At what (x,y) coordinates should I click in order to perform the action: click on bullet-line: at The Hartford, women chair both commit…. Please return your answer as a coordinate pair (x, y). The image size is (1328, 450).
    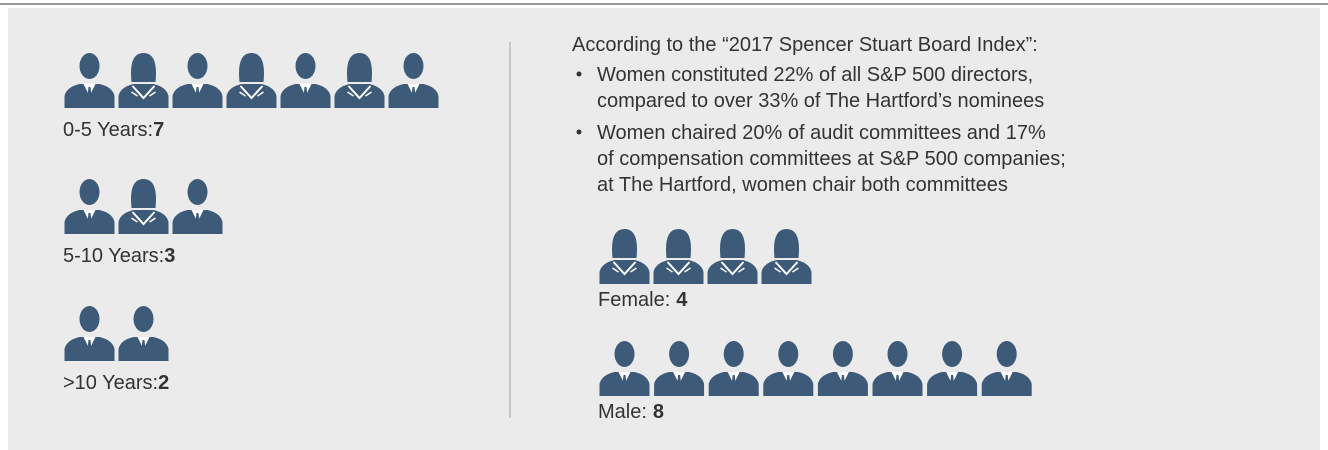
    Looking at the image, I should click on (802, 185).